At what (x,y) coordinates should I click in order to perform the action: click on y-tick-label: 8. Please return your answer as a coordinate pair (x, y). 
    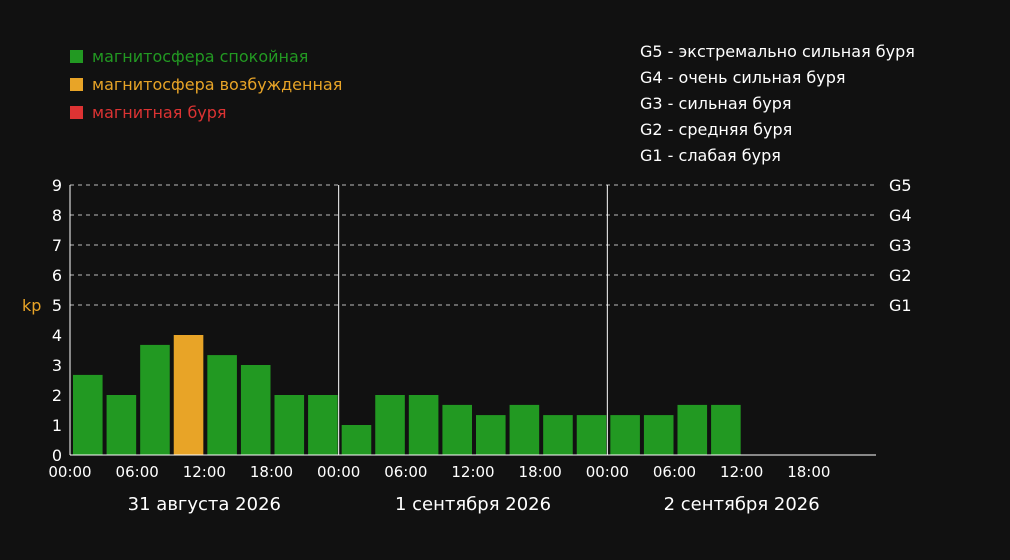
    Looking at the image, I should click on (57, 215).